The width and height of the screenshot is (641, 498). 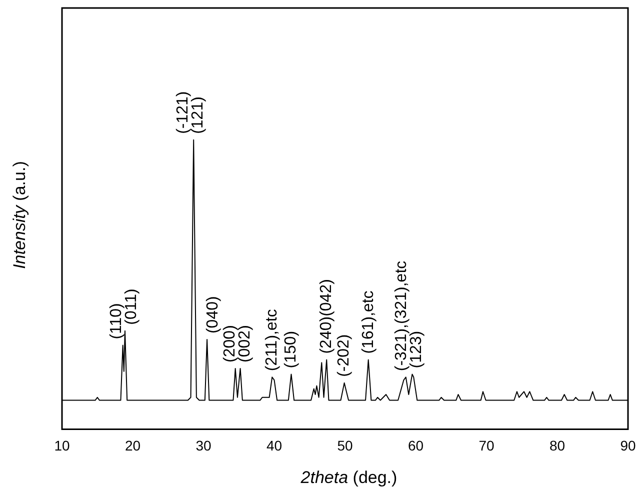 What do you see at coordinates (416, 445) in the screenshot?
I see `x-tick-label: 60` at bounding box center [416, 445].